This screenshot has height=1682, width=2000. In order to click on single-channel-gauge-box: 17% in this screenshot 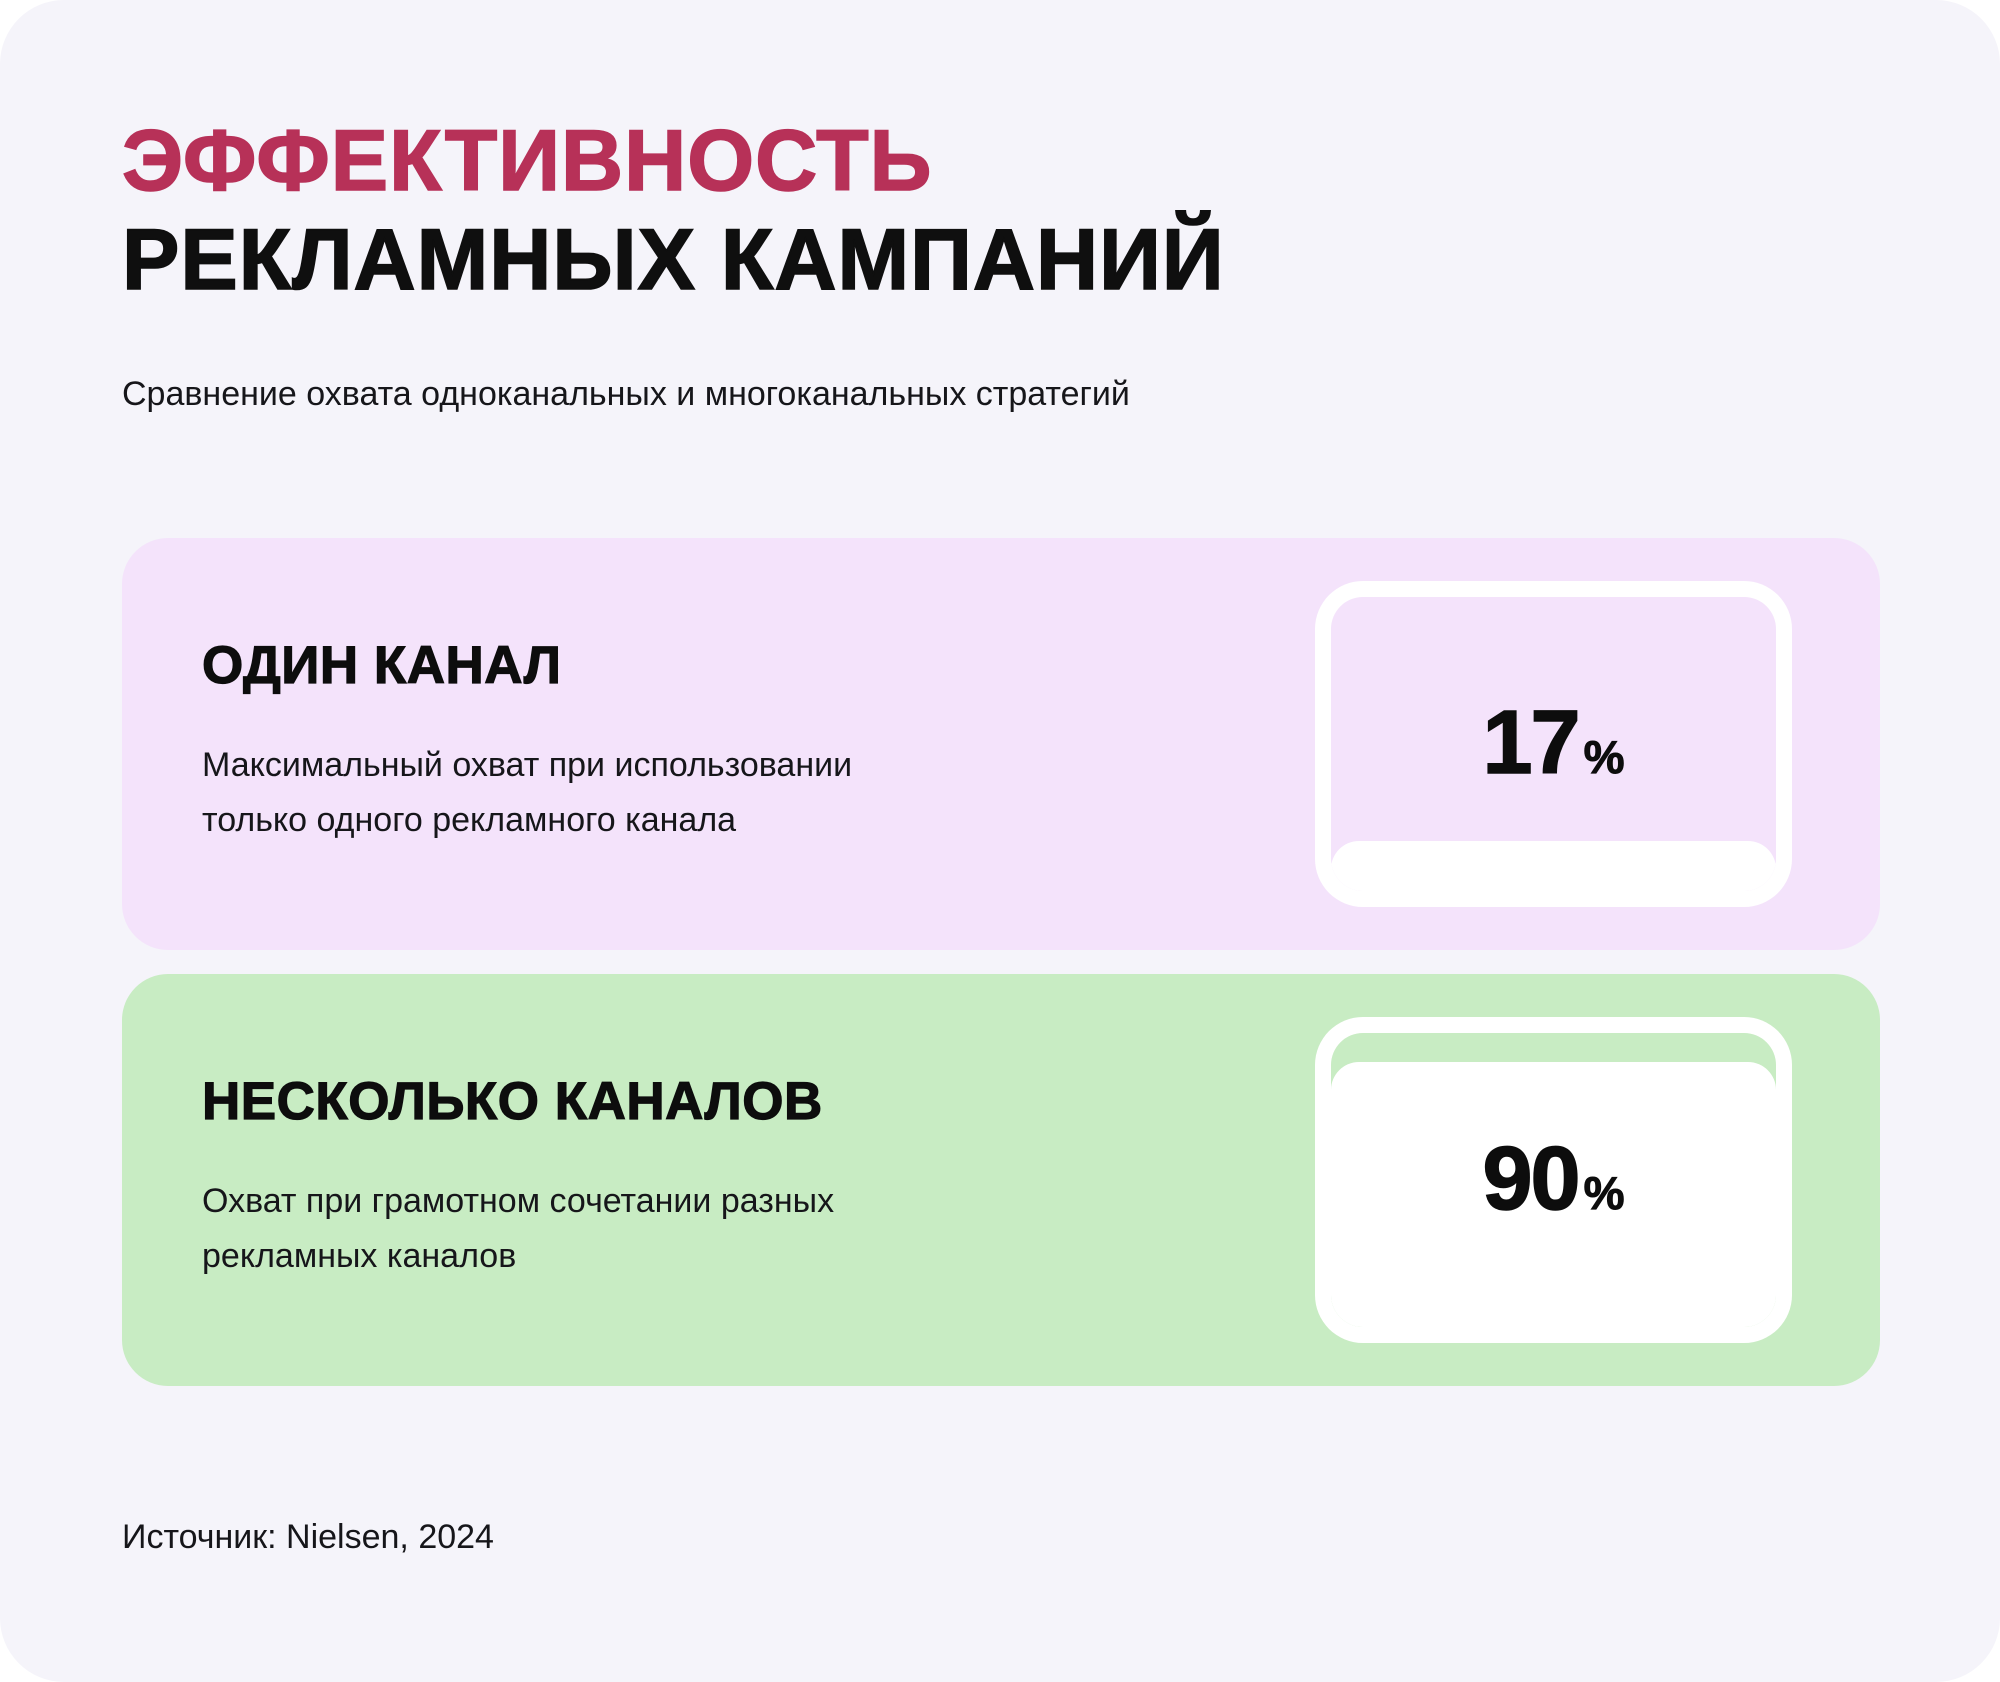, I will do `click(1553, 743)`.